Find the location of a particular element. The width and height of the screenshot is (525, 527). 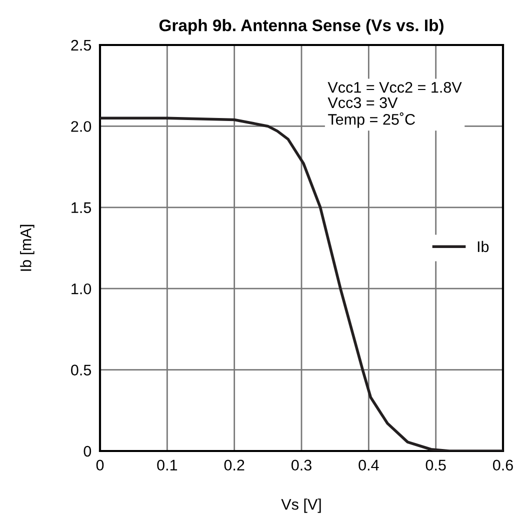

y-axis-title: Ib [mA] is located at coordinates (27, 247).